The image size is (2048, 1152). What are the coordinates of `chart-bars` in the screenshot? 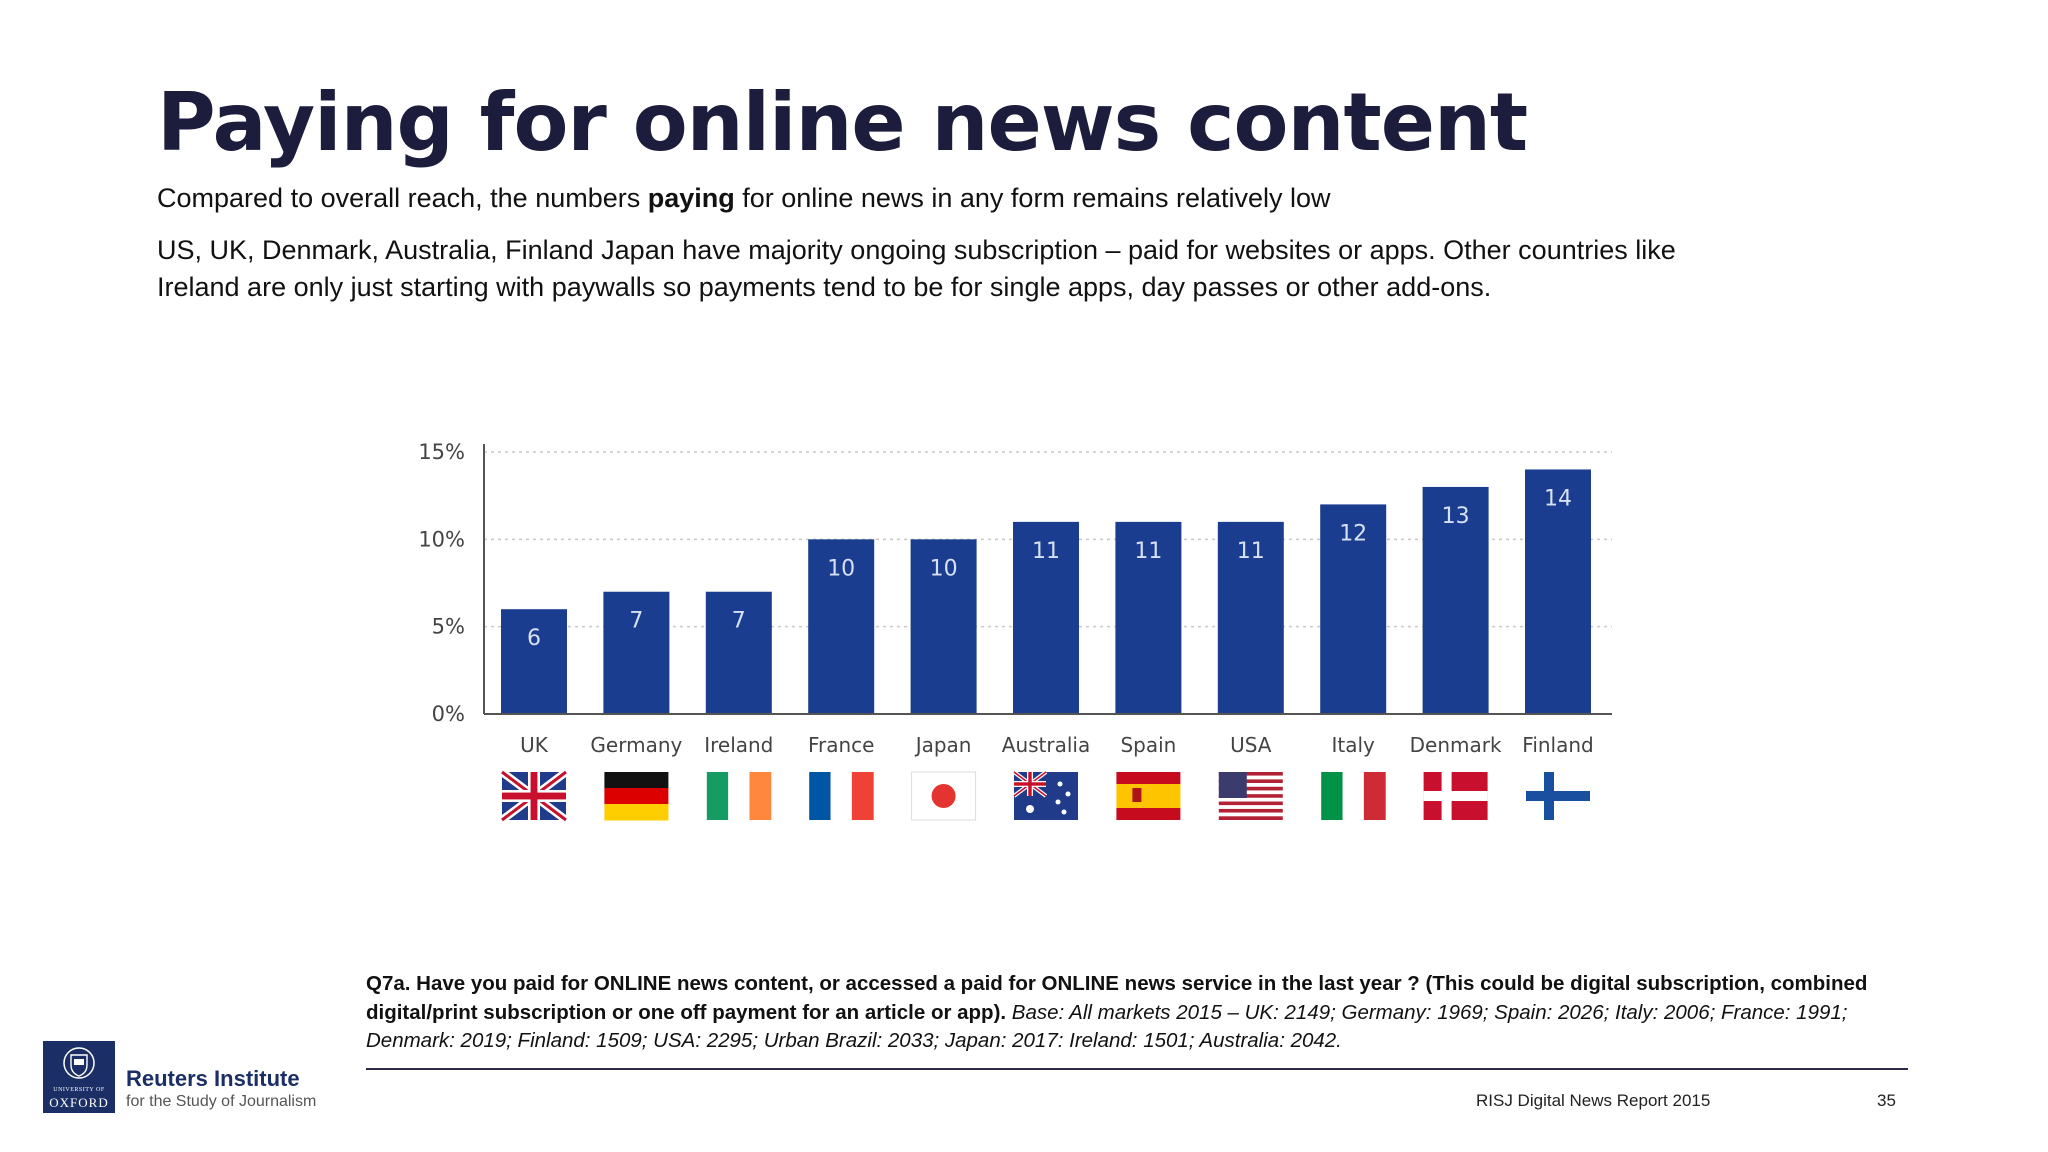 It's located at (1046, 591).